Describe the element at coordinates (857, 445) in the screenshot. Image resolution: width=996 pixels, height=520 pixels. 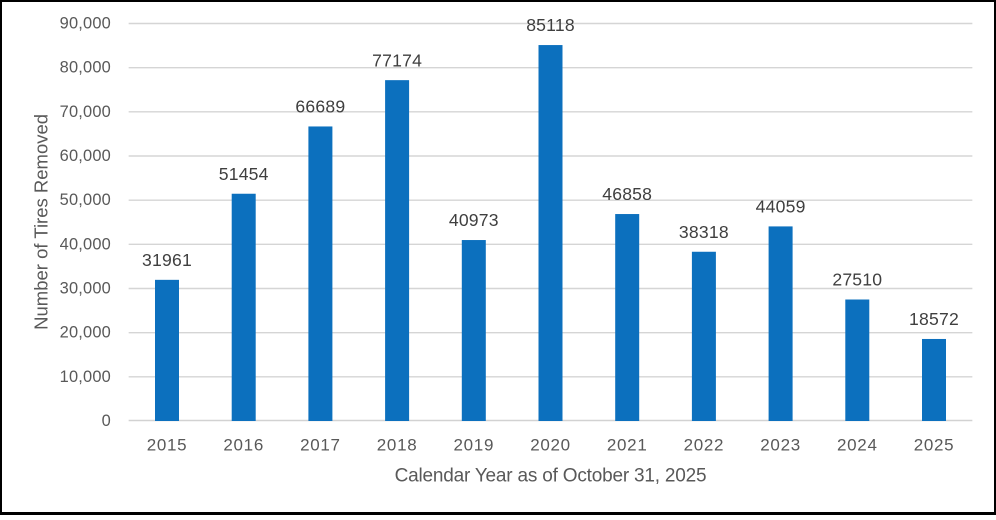
I see `svg-text: 2024` at that location.